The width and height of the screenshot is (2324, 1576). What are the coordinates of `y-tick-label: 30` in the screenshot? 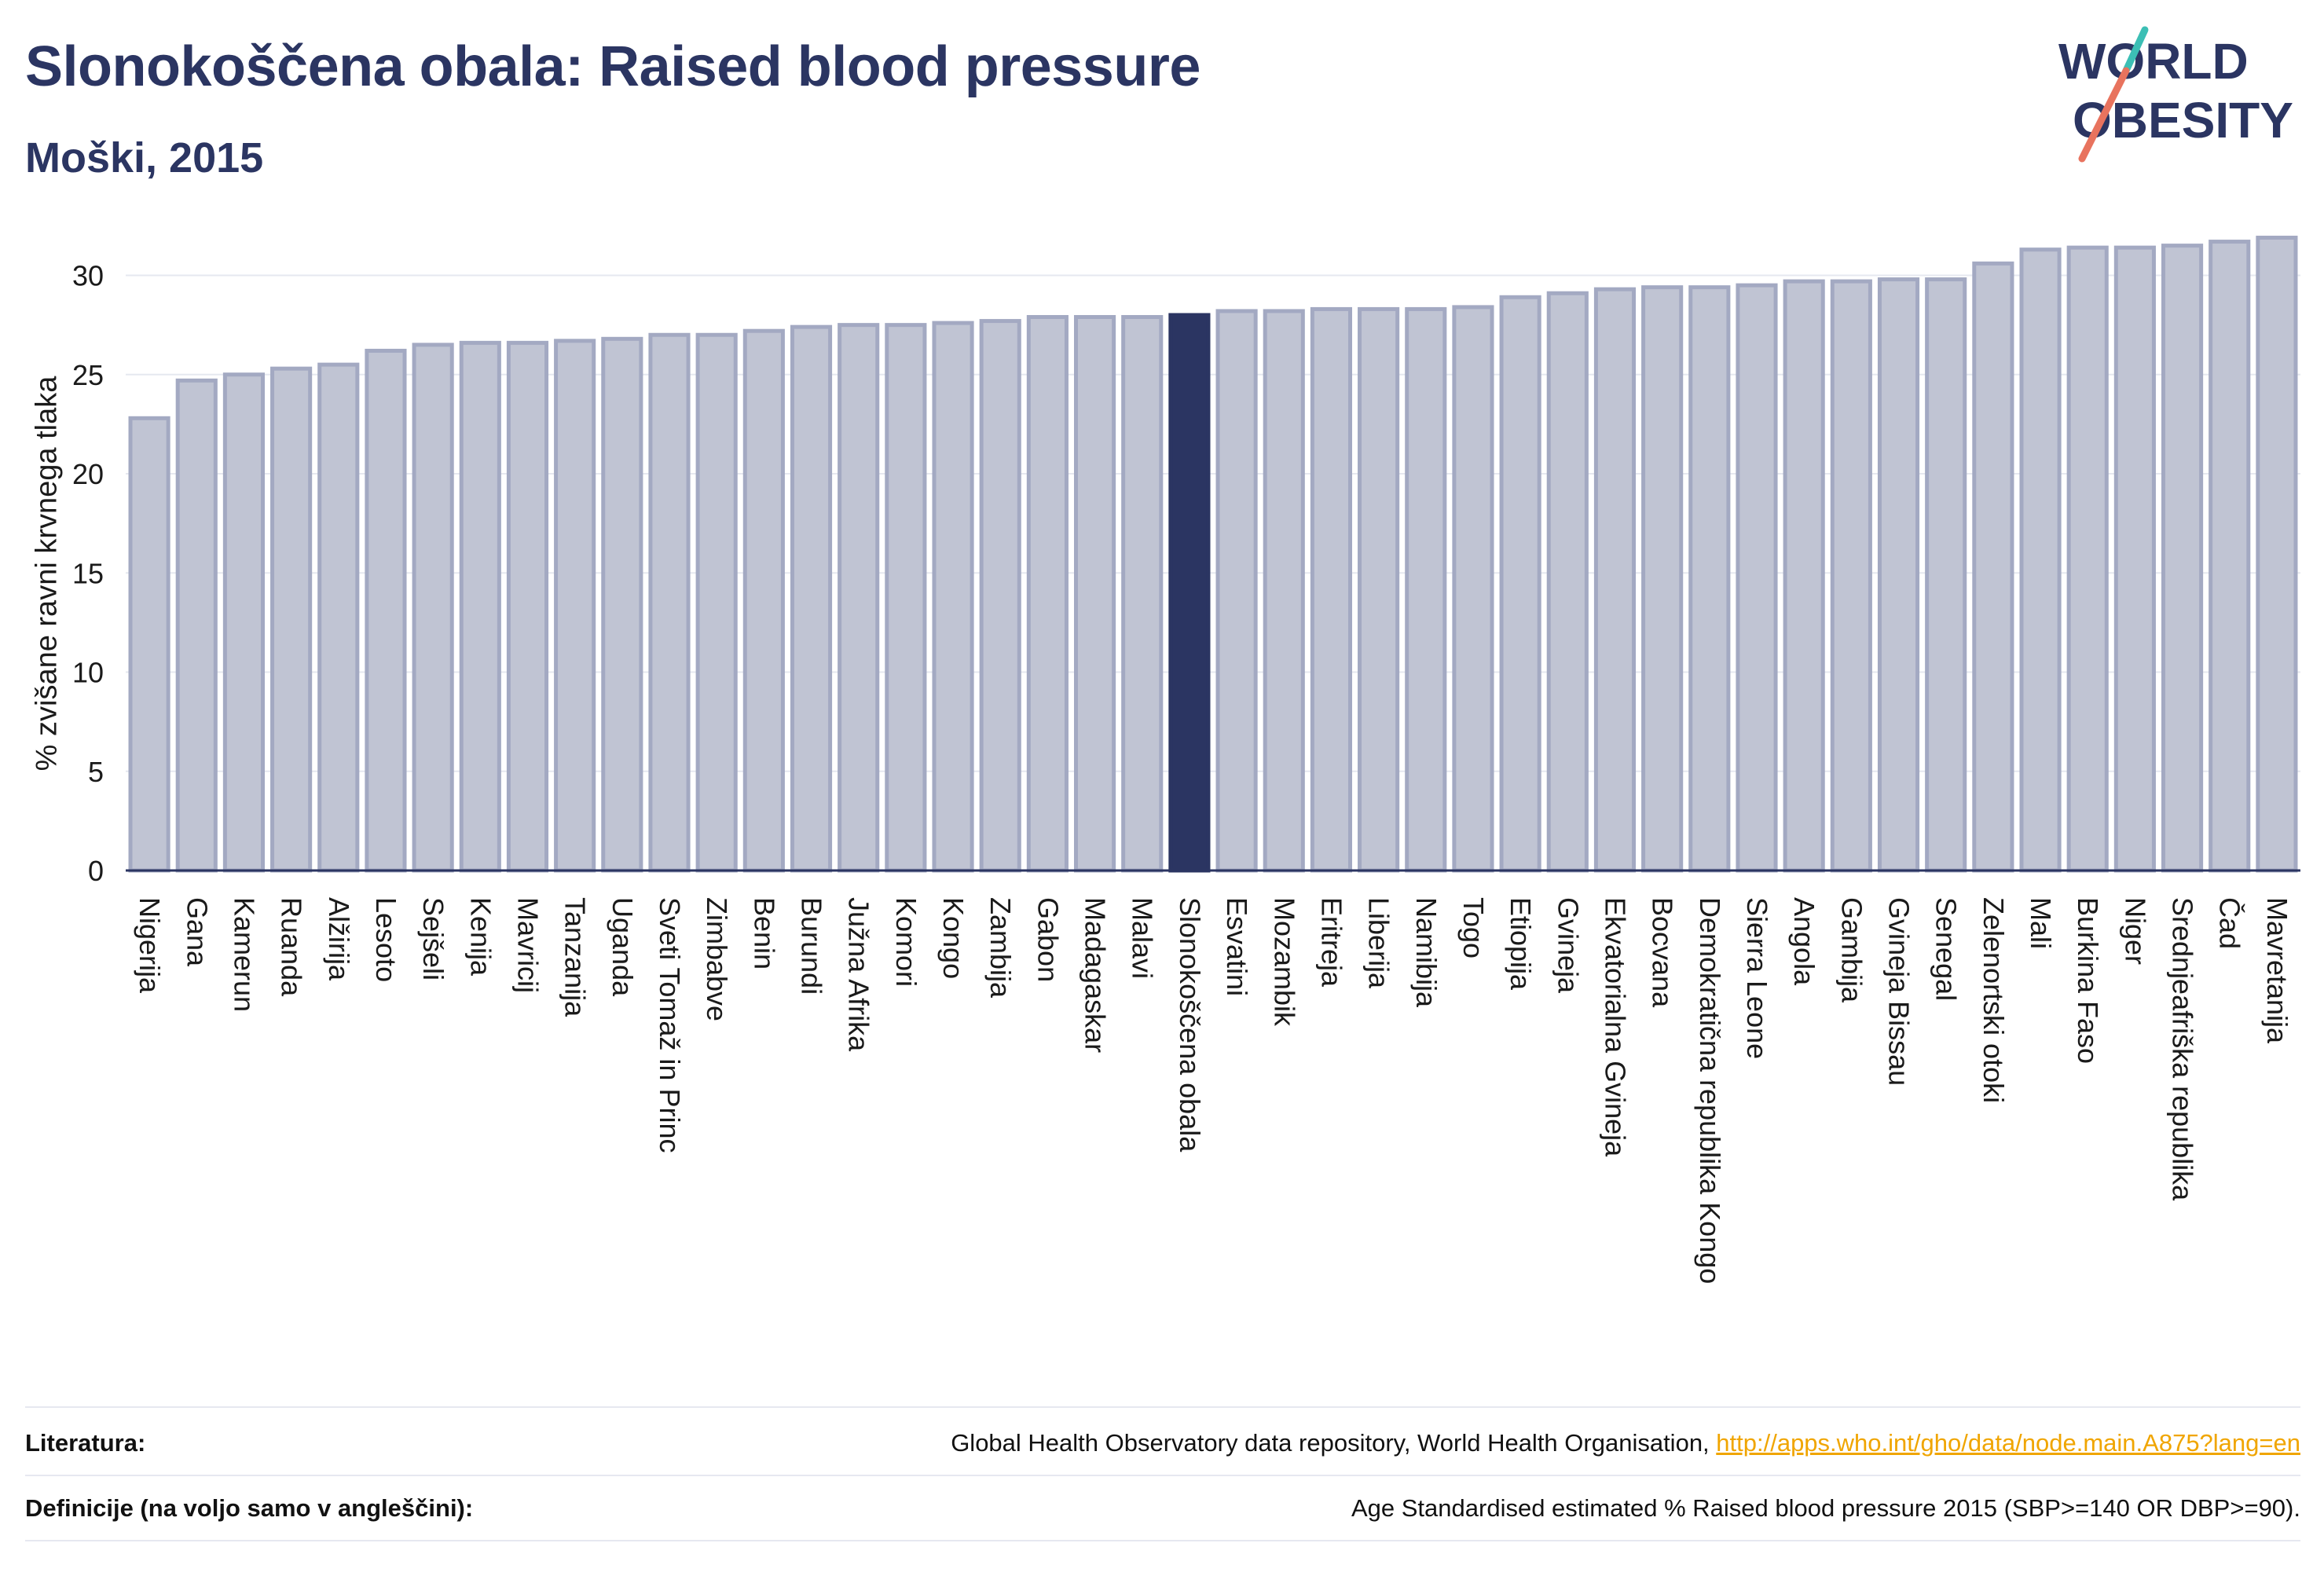 It's located at (88, 276).